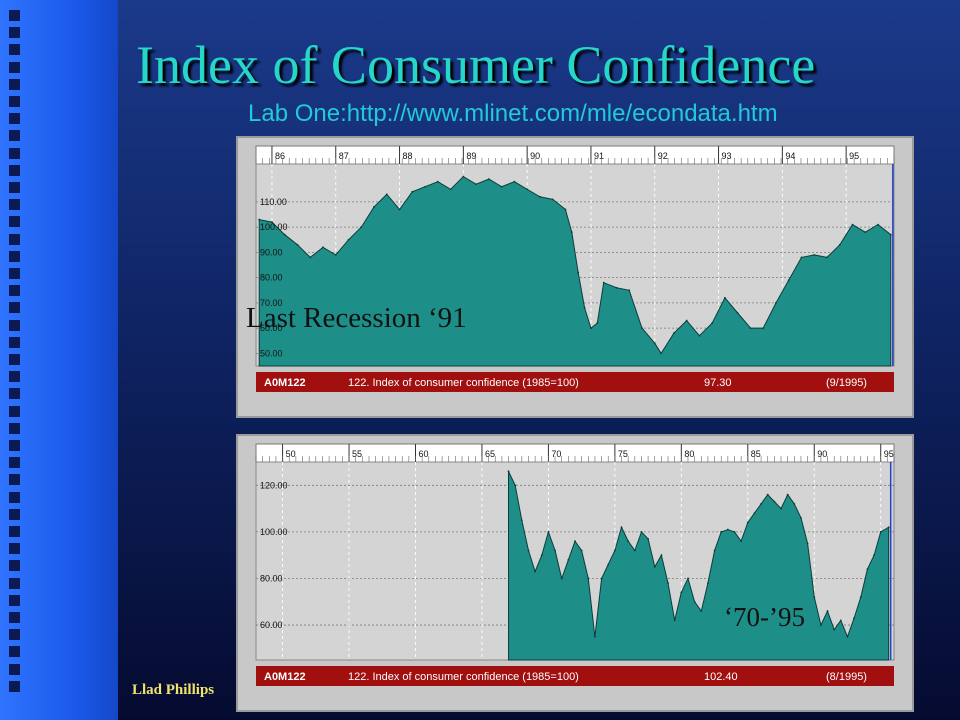 This screenshot has width=960, height=720. Describe the element at coordinates (846, 383) in the screenshot. I see `last-date: (9/1995)` at that location.